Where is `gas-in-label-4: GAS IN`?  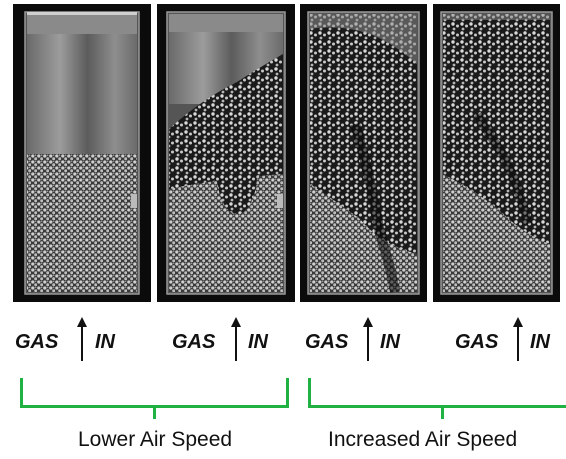
gas-in-label-4: GAS IN is located at coordinates (510, 339).